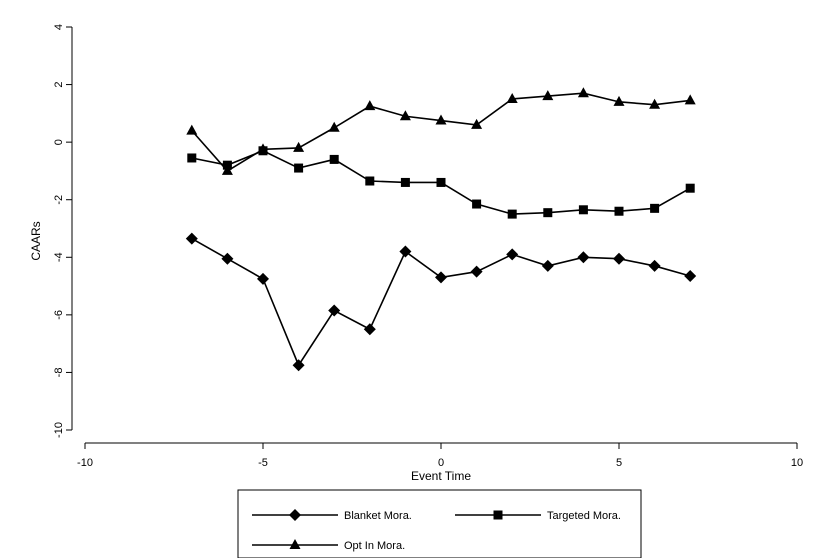  I want to click on y-tick-label: -4, so click(59, 257).